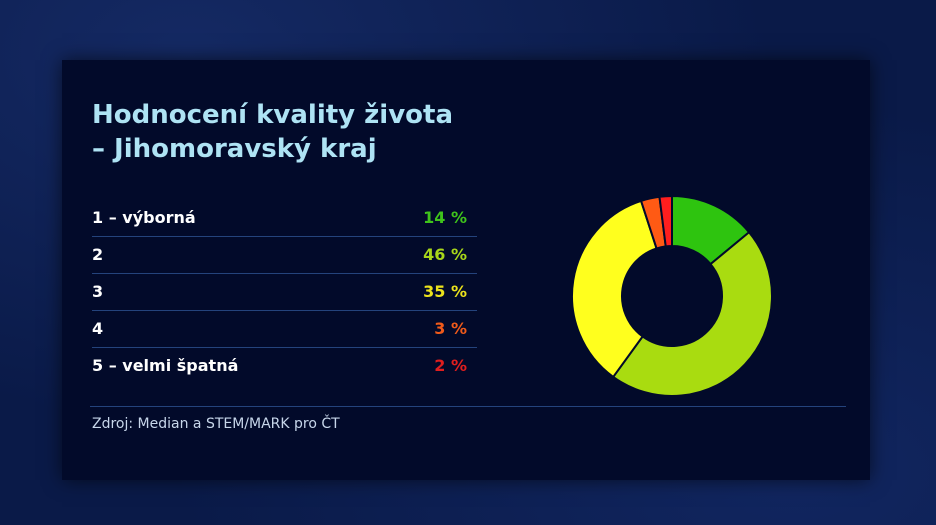 The height and width of the screenshot is (525, 936). Describe the element at coordinates (445, 217) in the screenshot. I see `legend-value: 14 %` at that location.